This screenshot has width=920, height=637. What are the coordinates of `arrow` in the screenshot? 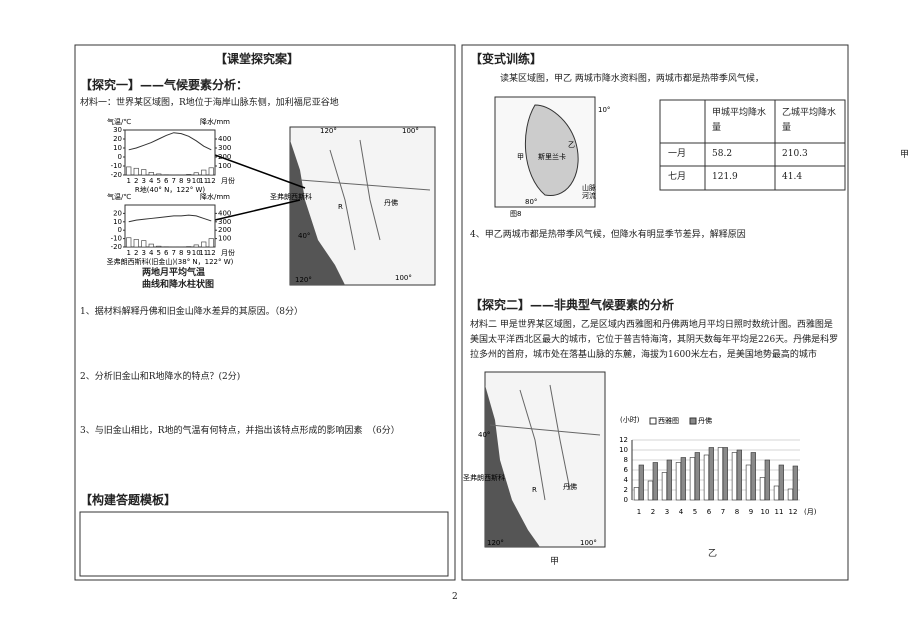 It's located at (260, 171).